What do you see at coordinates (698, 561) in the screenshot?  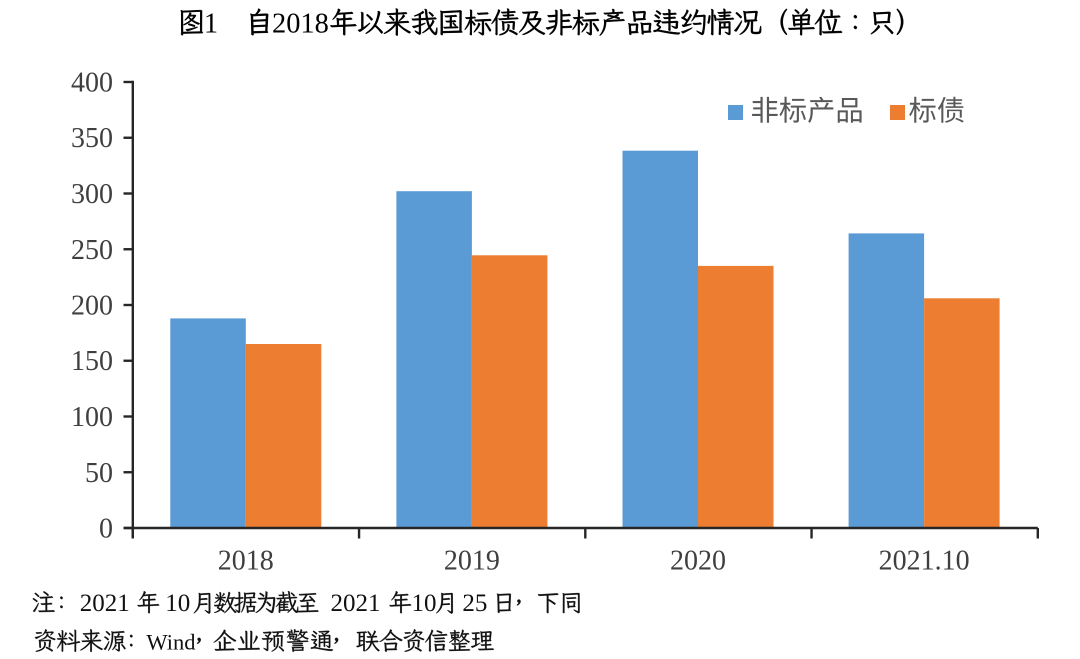 I see `svg-text: 2020` at bounding box center [698, 561].